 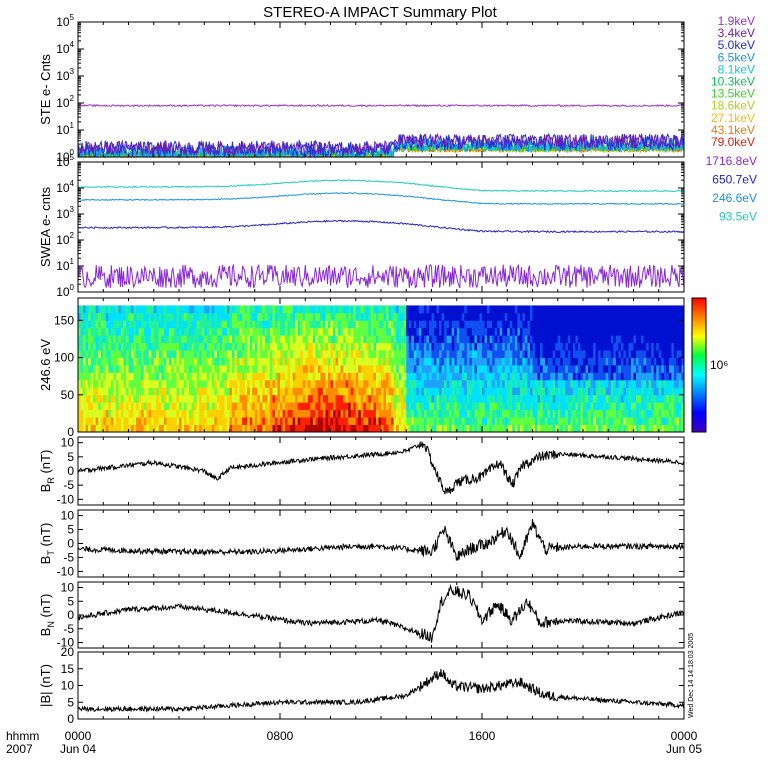 I want to click on legend-43.1keV: 43.1keV, so click(x=733, y=130).